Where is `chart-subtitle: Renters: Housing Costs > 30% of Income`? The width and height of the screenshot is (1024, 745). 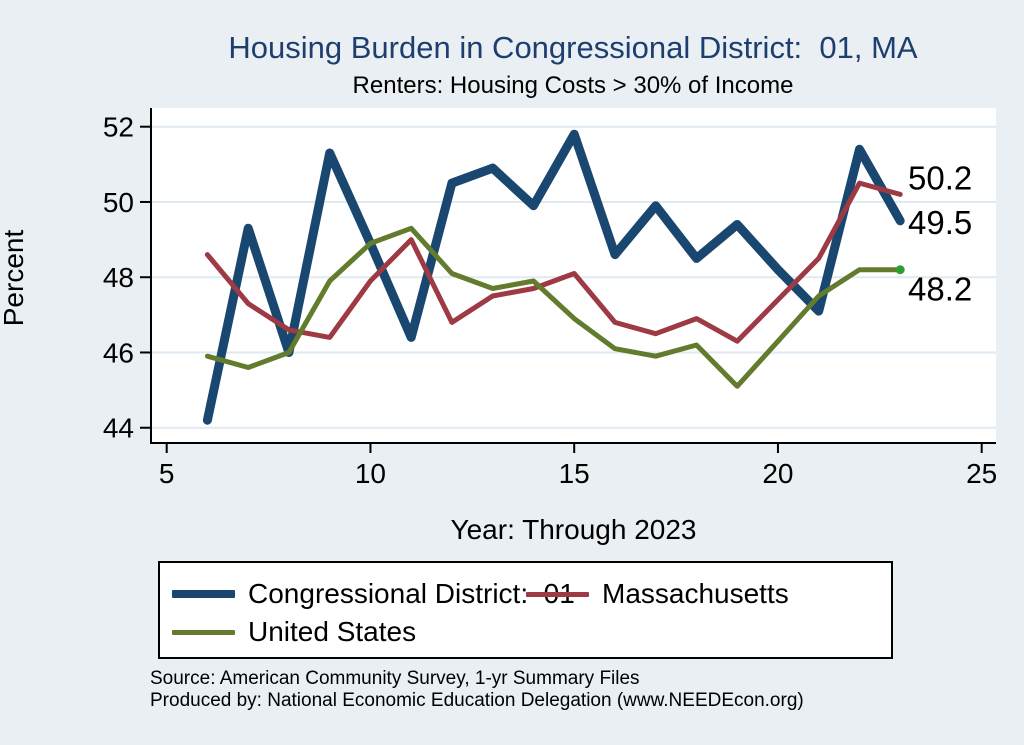
chart-subtitle: Renters: Housing Costs > 30% of Income is located at coordinates (573, 85).